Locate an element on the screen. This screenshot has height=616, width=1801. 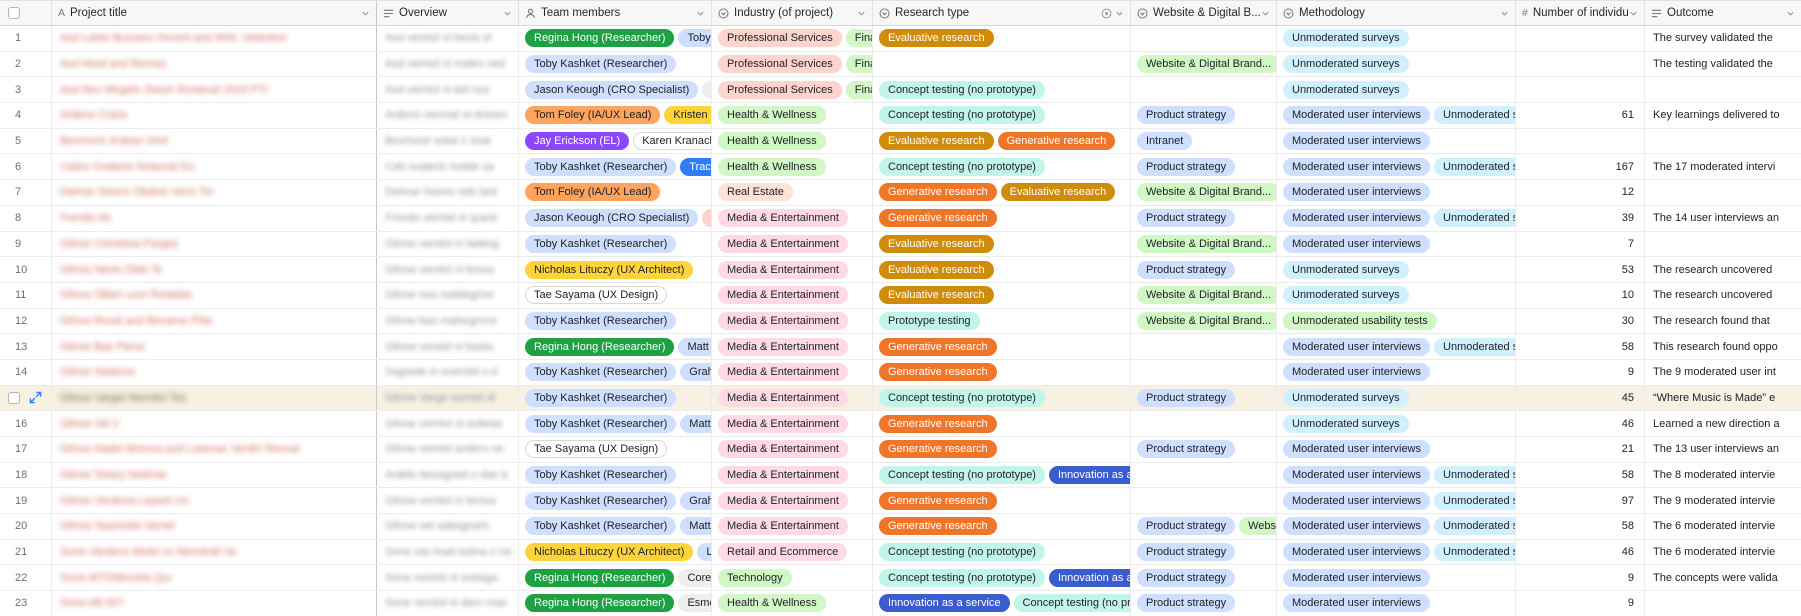
cell-number-of-individuals: 12 is located at coordinates (1580, 192).